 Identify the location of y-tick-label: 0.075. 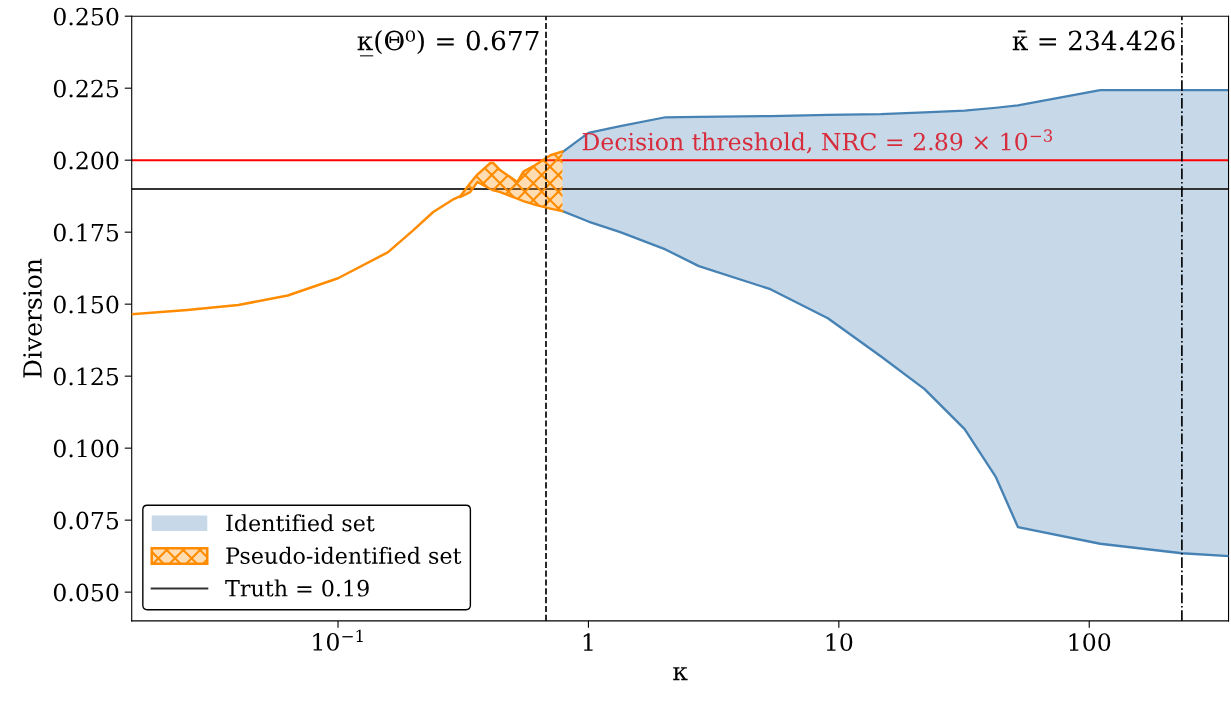
(86, 520).